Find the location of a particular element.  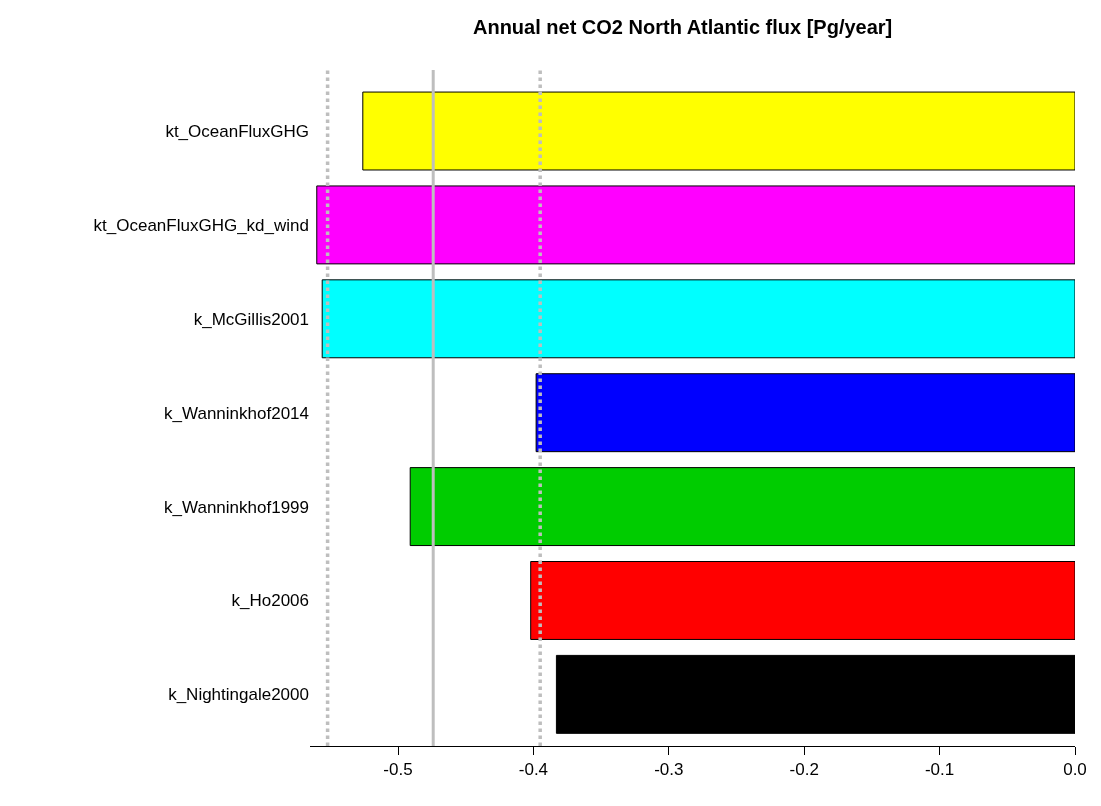

x-tick-label: -0.2 is located at coordinates (804, 770).